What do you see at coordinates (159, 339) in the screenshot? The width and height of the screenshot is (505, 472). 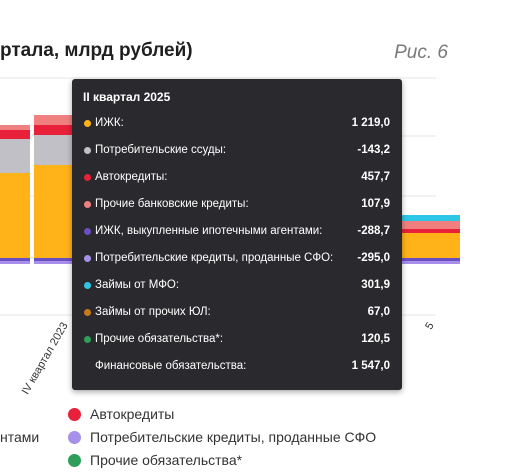 I see `tooltip-row-label: Прочие обязательства*:` at bounding box center [159, 339].